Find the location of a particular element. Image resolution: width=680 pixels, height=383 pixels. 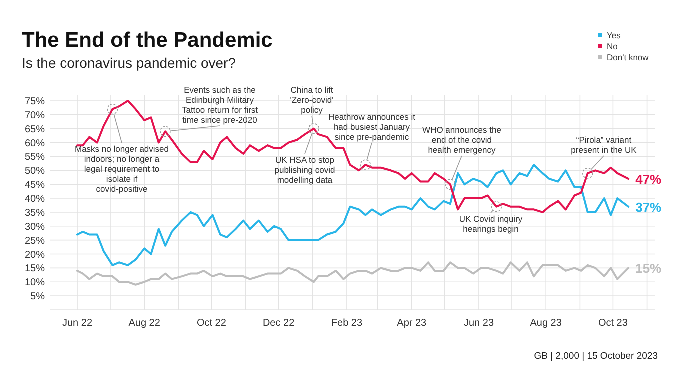

data-label: 15% is located at coordinates (649, 268).